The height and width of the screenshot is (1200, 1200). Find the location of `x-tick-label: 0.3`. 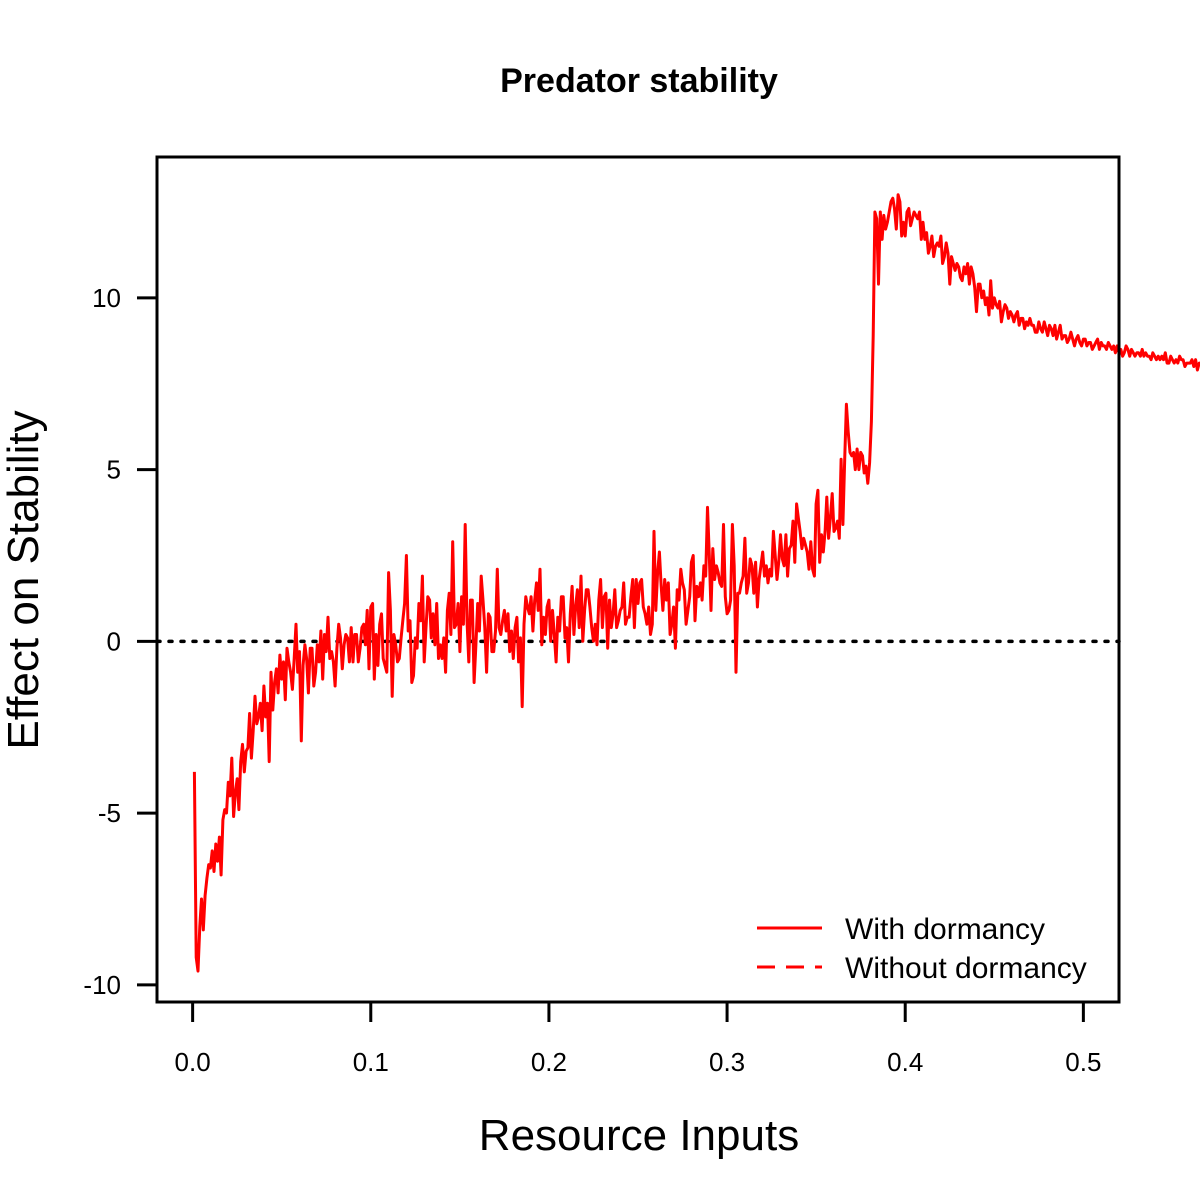

x-tick-label: 0.3 is located at coordinates (727, 1062).